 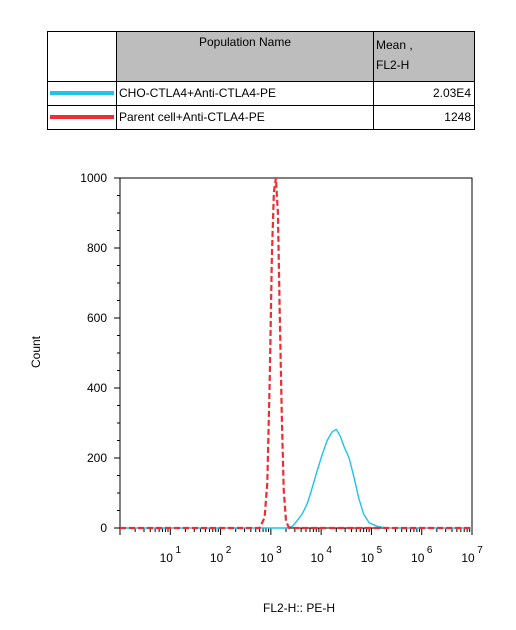 What do you see at coordinates (393, 65) in the screenshot?
I see `legend-header-mean-line2: FL2-H` at bounding box center [393, 65].